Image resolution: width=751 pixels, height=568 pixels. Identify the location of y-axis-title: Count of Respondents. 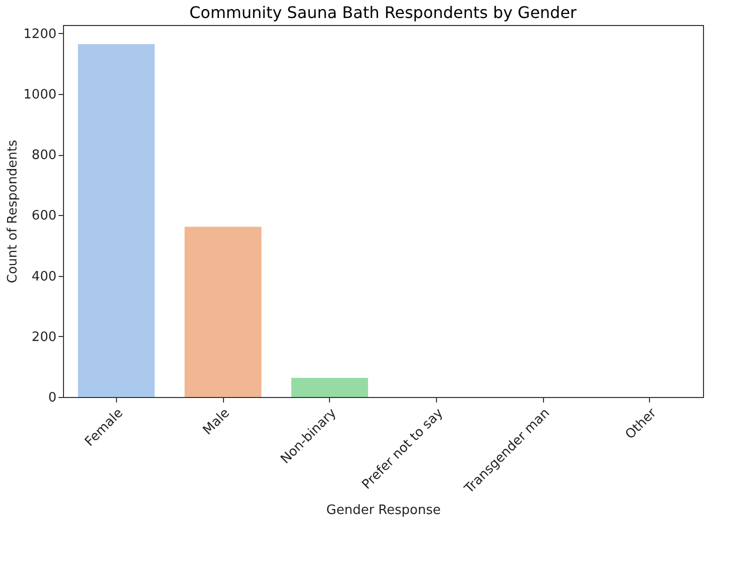
(12, 212).